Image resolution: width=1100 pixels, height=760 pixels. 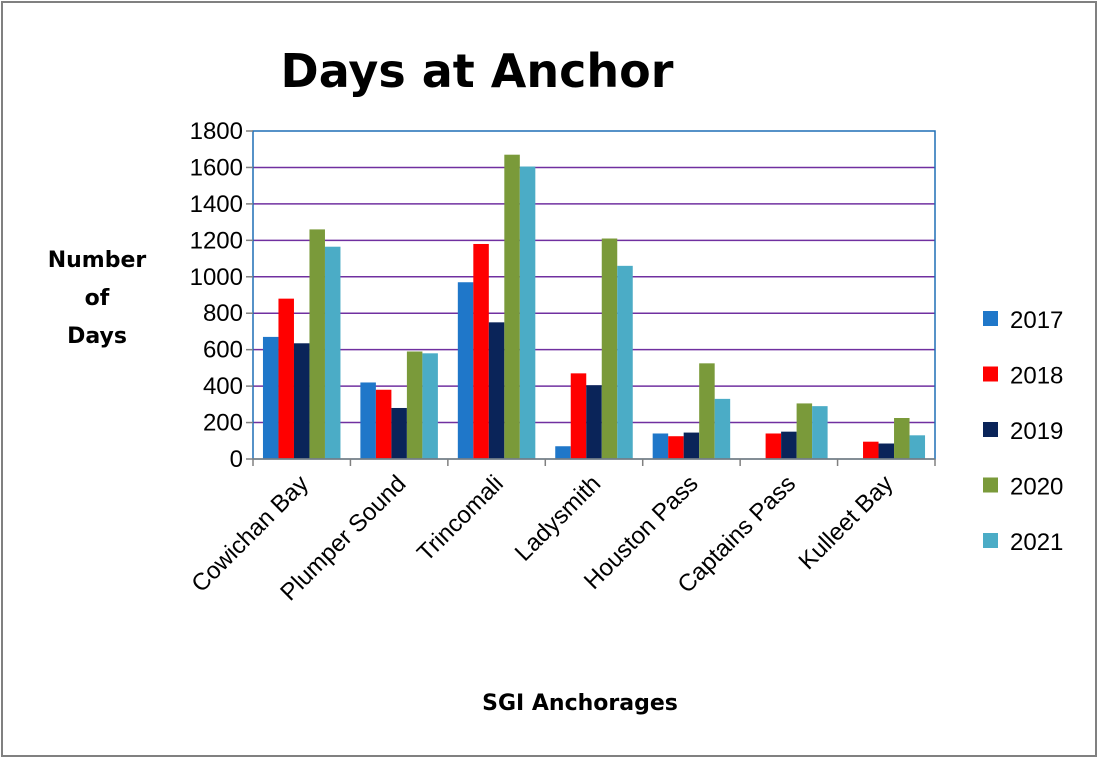 What do you see at coordinates (707, 411) in the screenshot?
I see `bar-2020-houston-pass` at bounding box center [707, 411].